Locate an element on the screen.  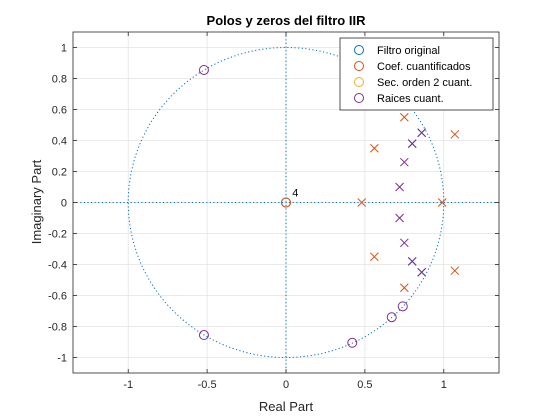
y-tick-label: 0.4 is located at coordinates (59, 142).